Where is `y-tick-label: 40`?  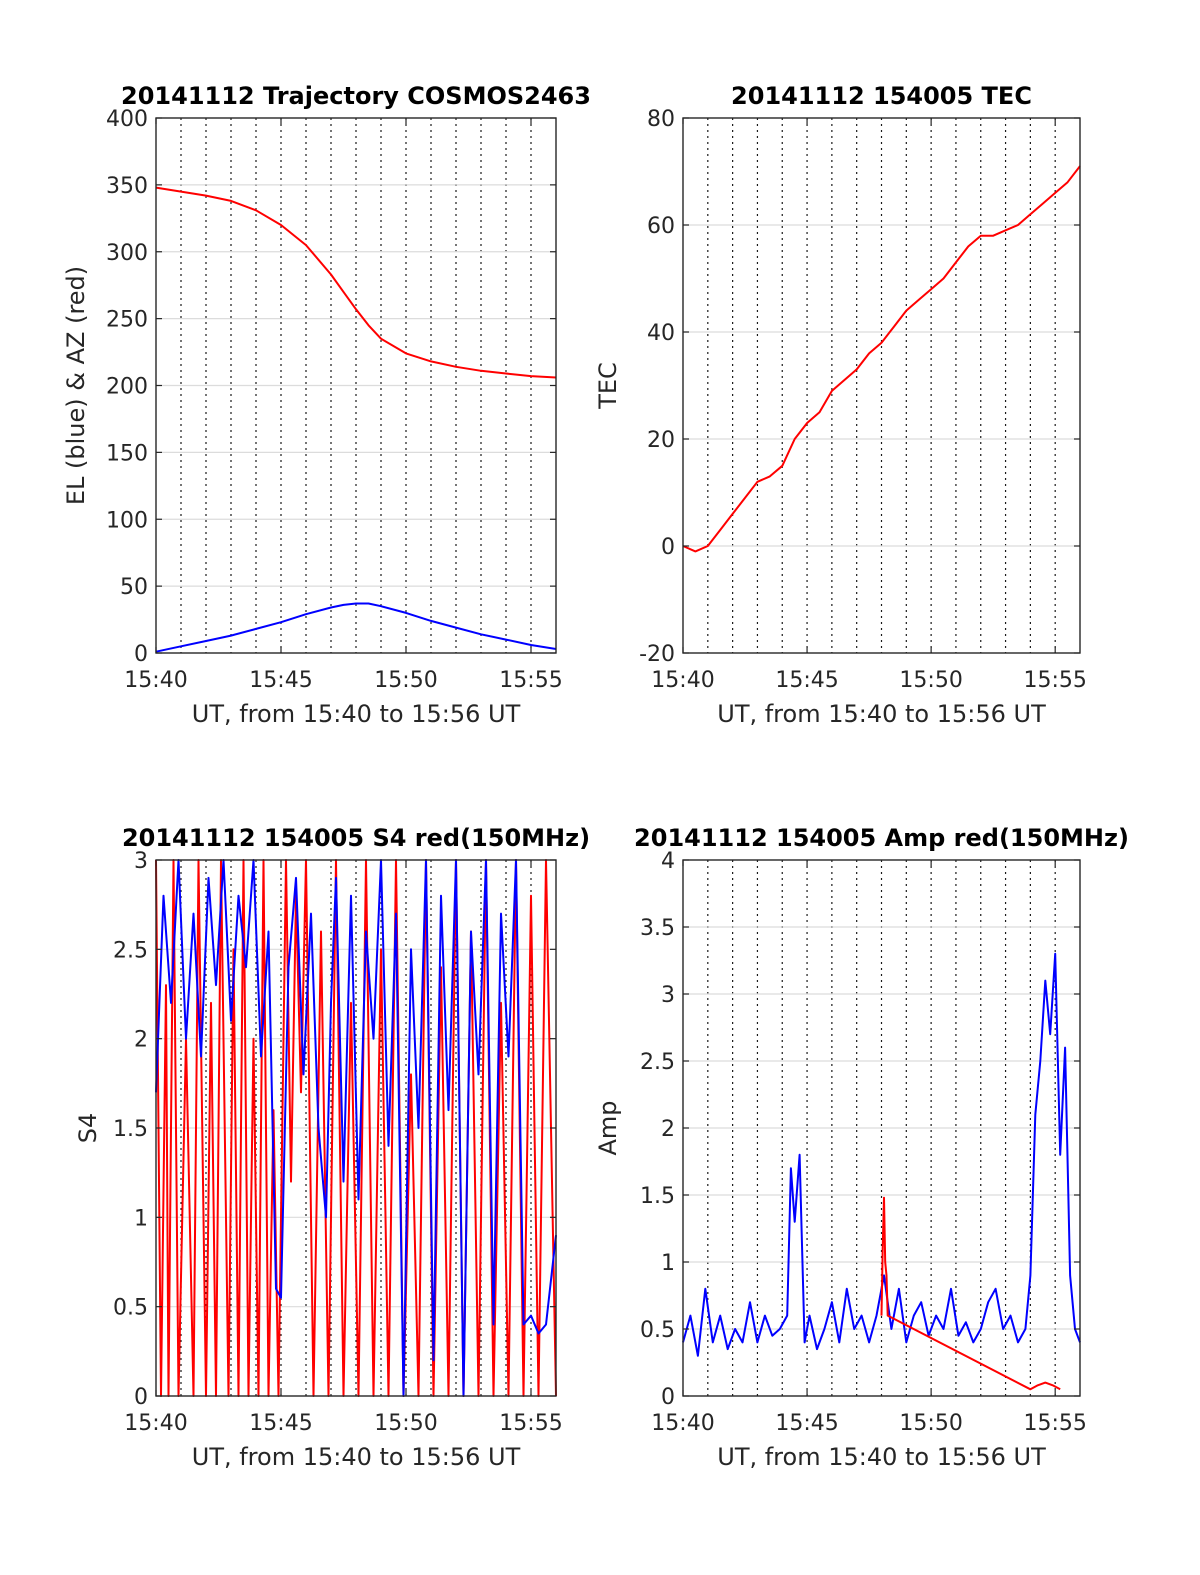 y-tick-label: 40 is located at coordinates (661, 333).